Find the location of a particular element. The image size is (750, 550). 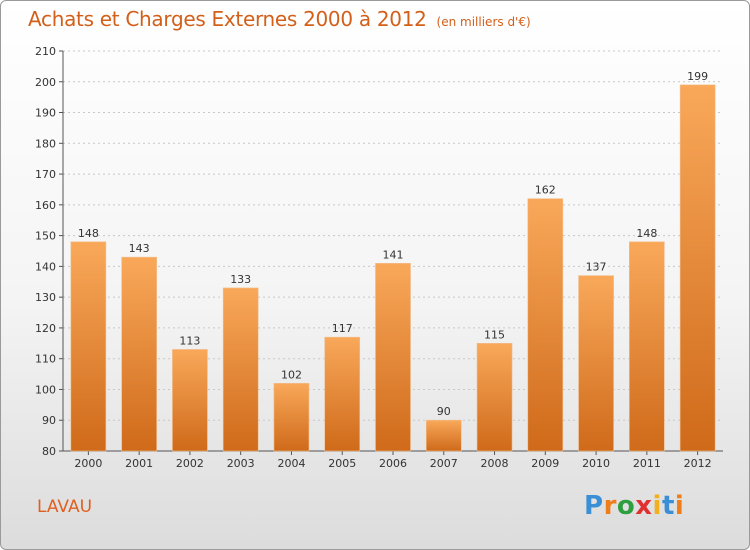

y-tick-label: 100 is located at coordinates (45, 389).